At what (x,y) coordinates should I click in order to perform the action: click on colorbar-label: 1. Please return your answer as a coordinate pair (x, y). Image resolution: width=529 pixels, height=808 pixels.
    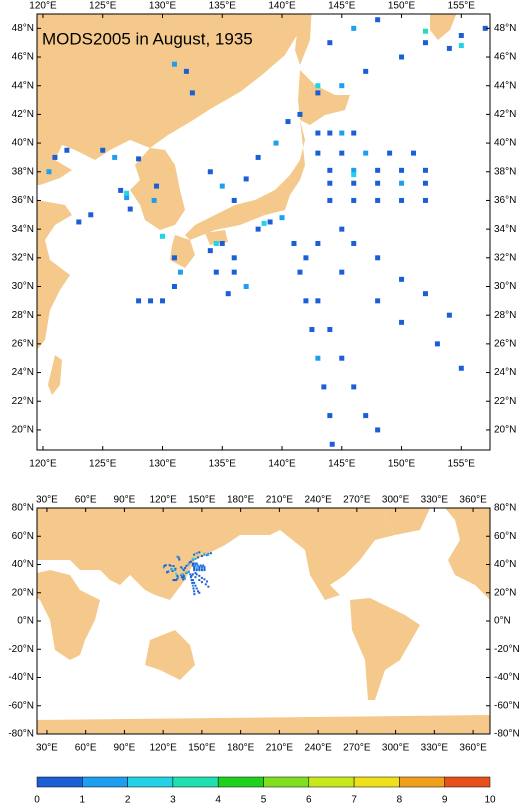
    Looking at the image, I should click on (83, 800).